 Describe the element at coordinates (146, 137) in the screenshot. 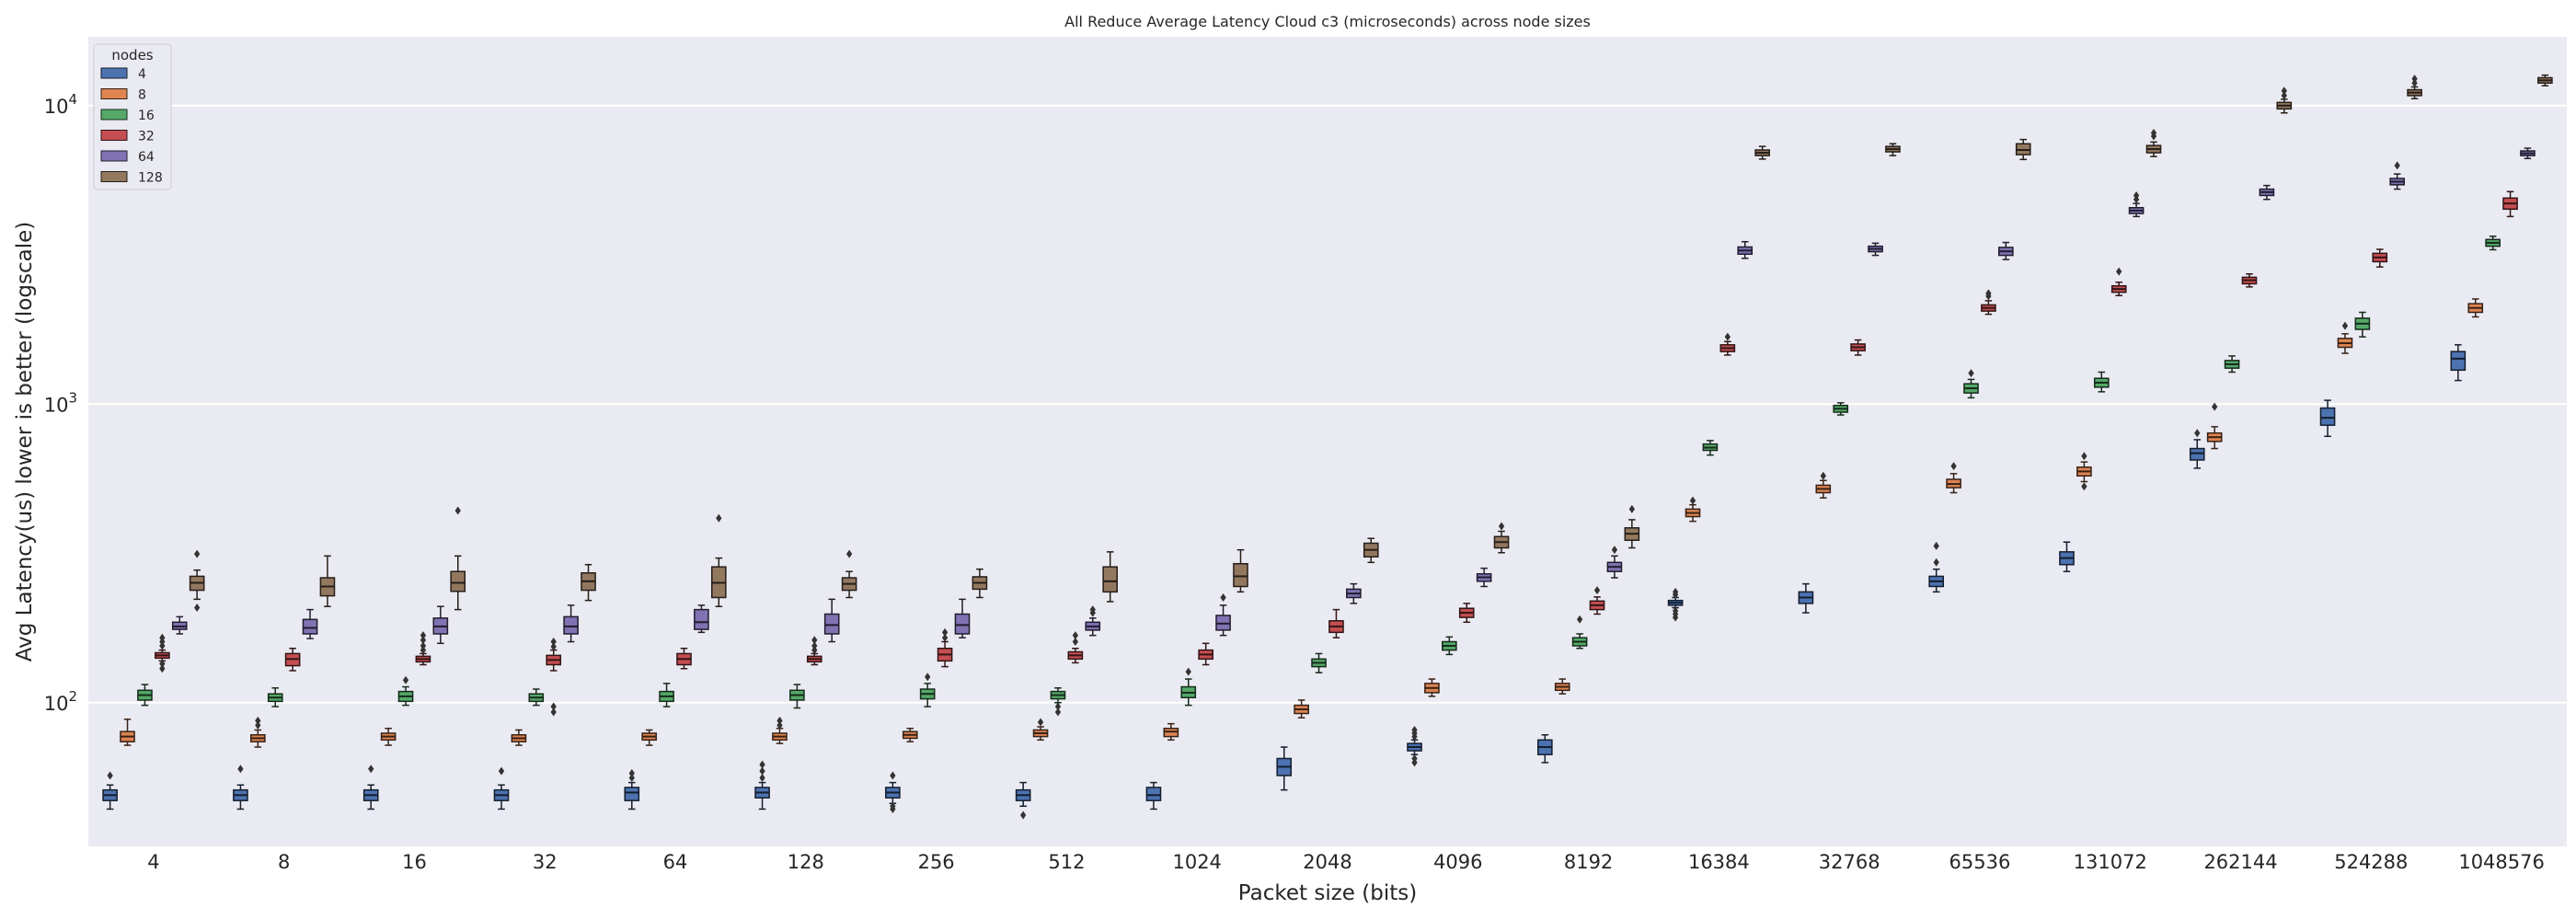

I see `legend-label: 32` at that location.